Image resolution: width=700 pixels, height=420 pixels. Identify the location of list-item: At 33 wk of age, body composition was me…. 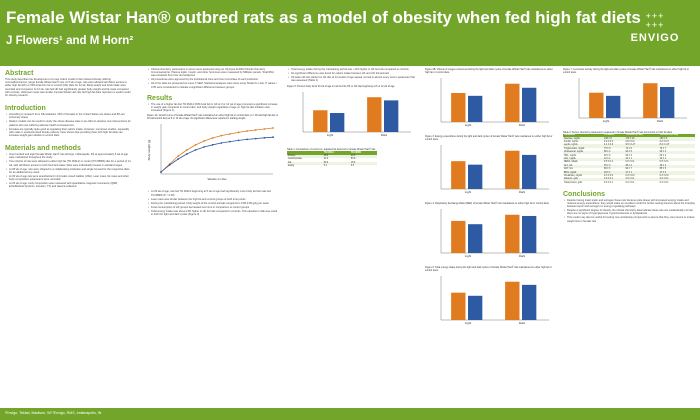
(69, 185).